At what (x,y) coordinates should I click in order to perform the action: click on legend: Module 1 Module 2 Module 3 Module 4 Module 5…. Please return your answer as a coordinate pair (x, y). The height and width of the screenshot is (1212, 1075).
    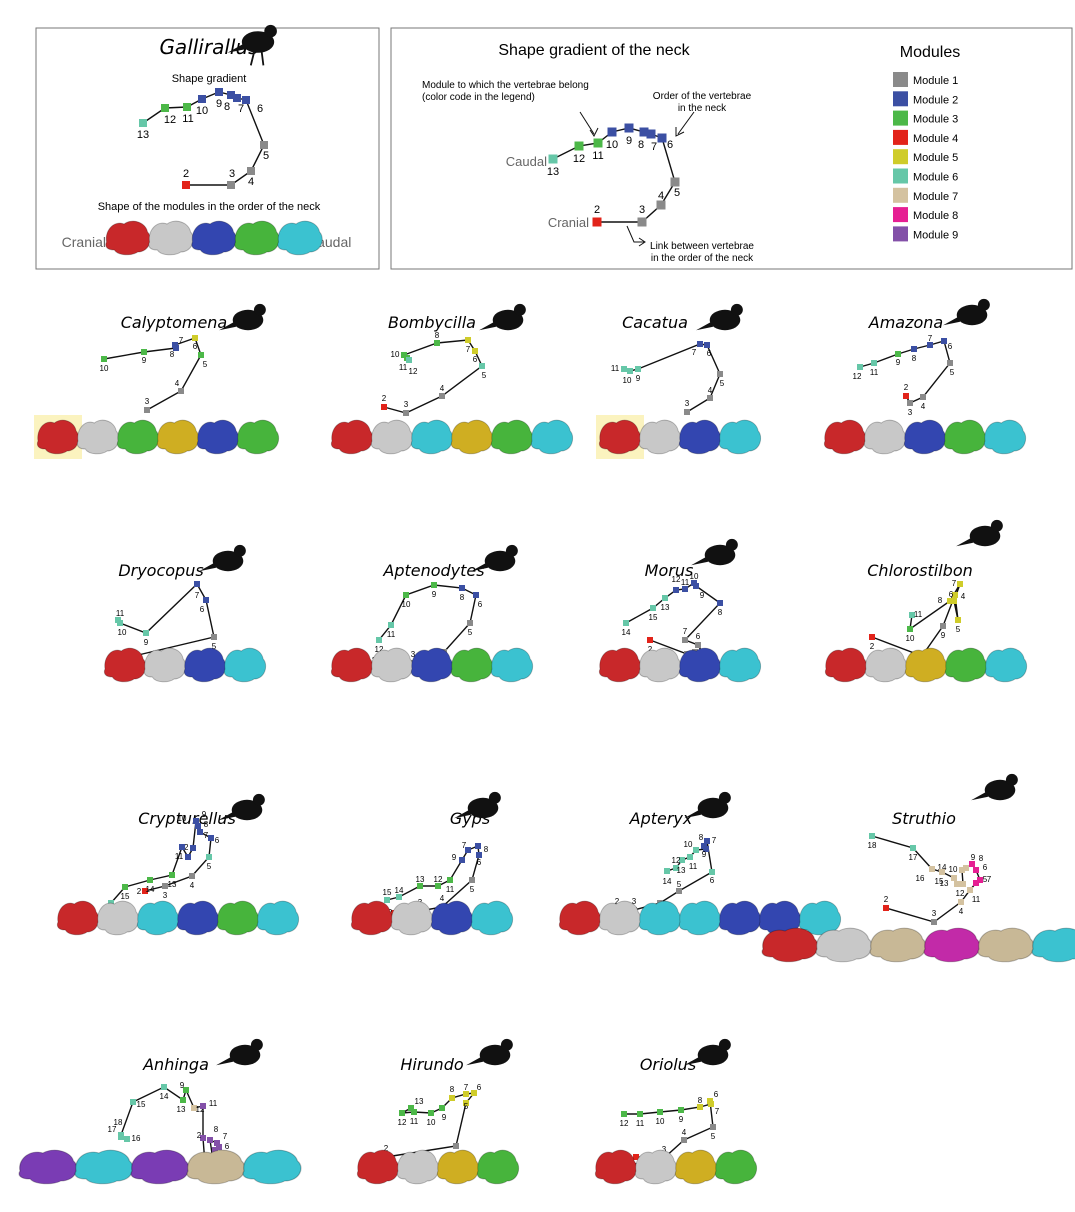
    Looking at the image, I should click on (925, 157).